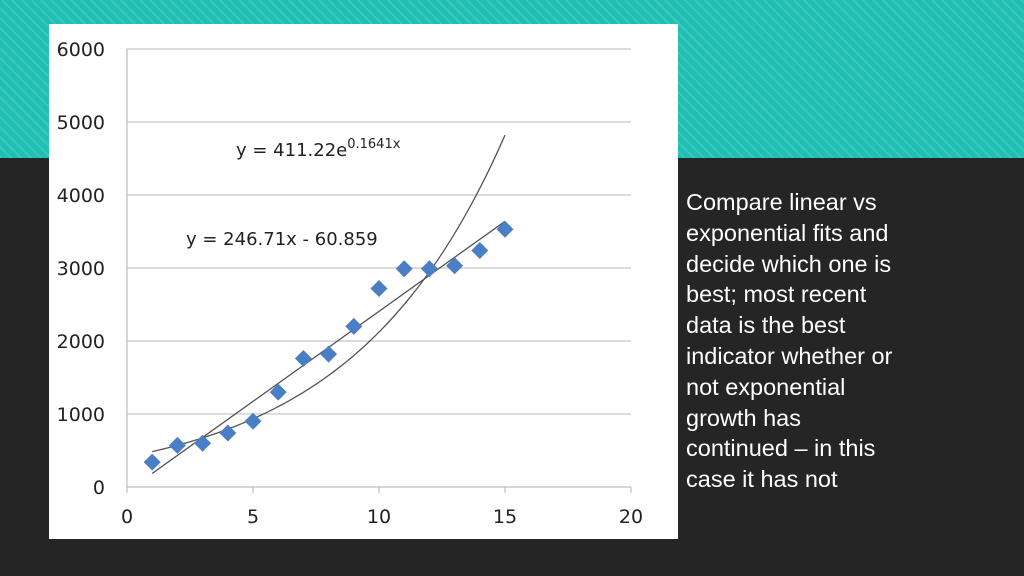 Image resolution: width=1024 pixels, height=576 pixels. What do you see at coordinates (81, 269) in the screenshot?
I see `y-tick-label: 3000` at bounding box center [81, 269].